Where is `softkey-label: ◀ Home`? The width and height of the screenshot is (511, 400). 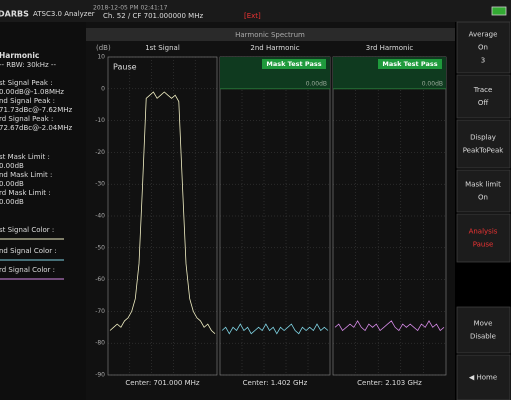 softkey-label: ◀ Home is located at coordinates (483, 378).